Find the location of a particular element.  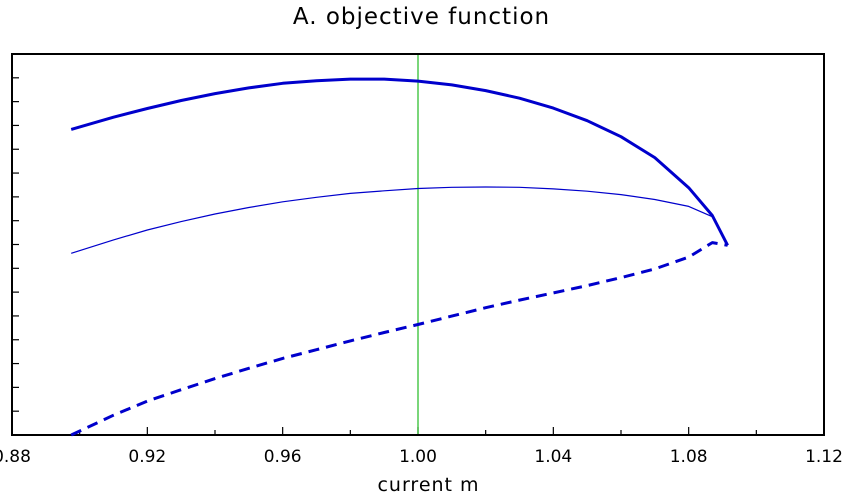

x-tick-label: 1.08 is located at coordinates (689, 457).